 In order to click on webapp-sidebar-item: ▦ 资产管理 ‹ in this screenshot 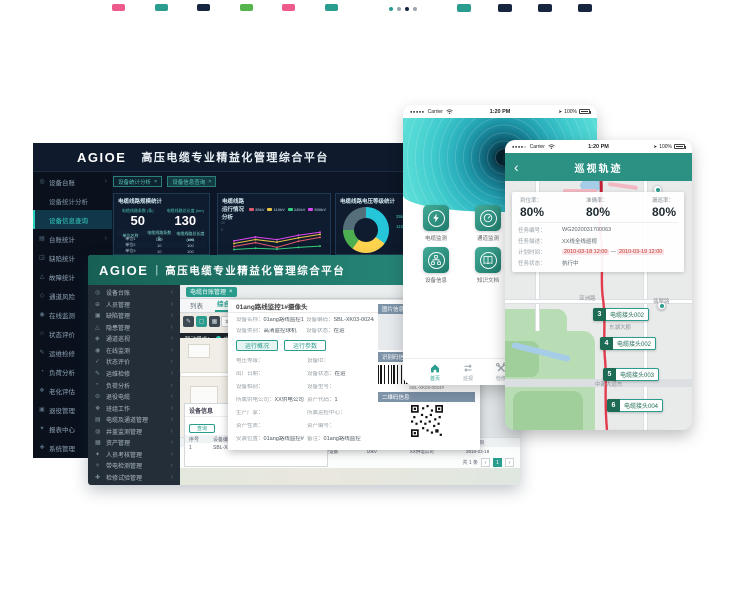, I will do `click(134, 443)`.